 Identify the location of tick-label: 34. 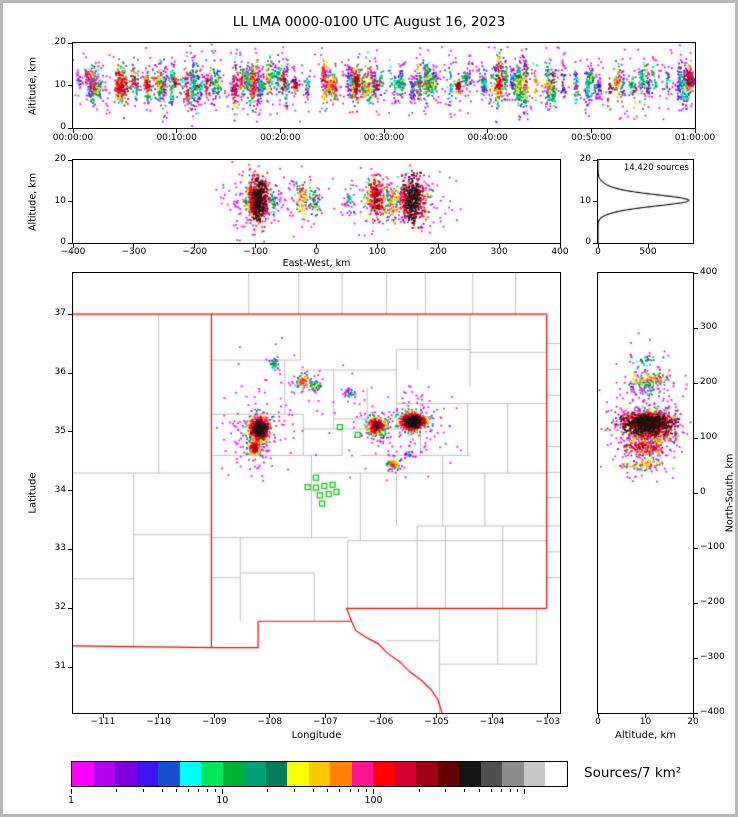
(60, 489).